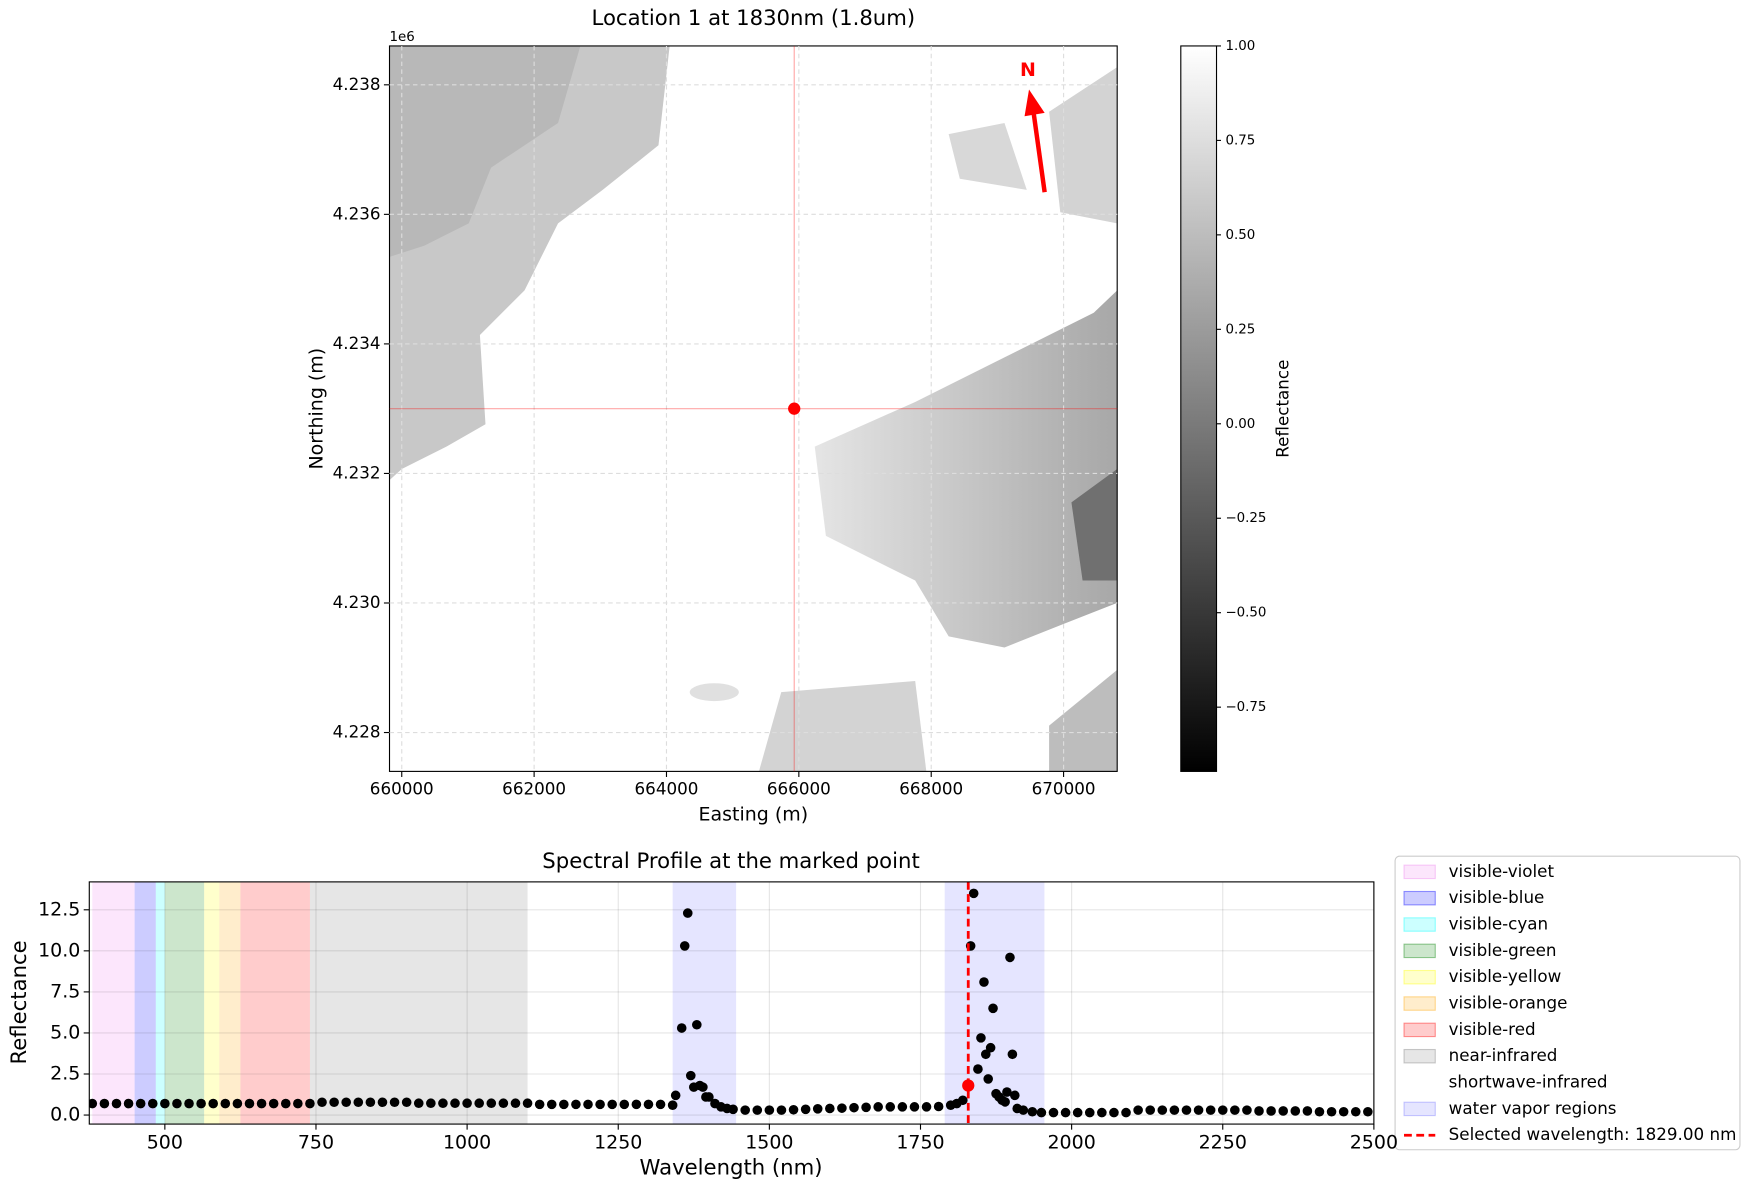  I want to click on y-tick-label: 4.228, so click(357, 732).